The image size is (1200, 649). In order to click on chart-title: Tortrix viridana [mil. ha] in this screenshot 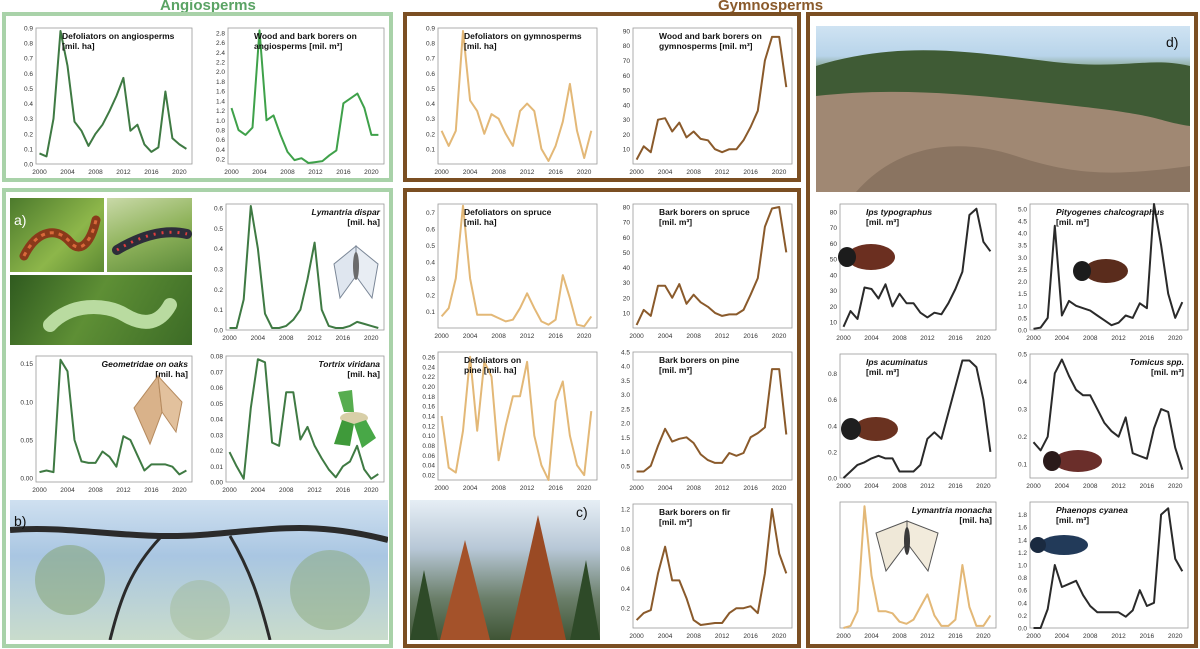, I will do `click(349, 369)`.